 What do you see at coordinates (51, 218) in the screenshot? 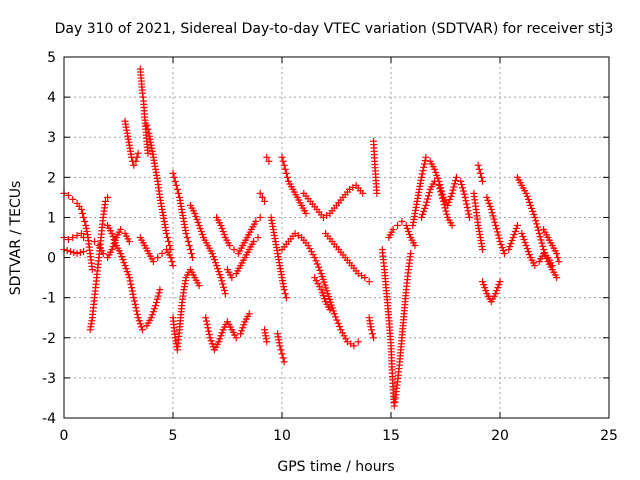
I see `y-tick-label: 1` at bounding box center [51, 218].